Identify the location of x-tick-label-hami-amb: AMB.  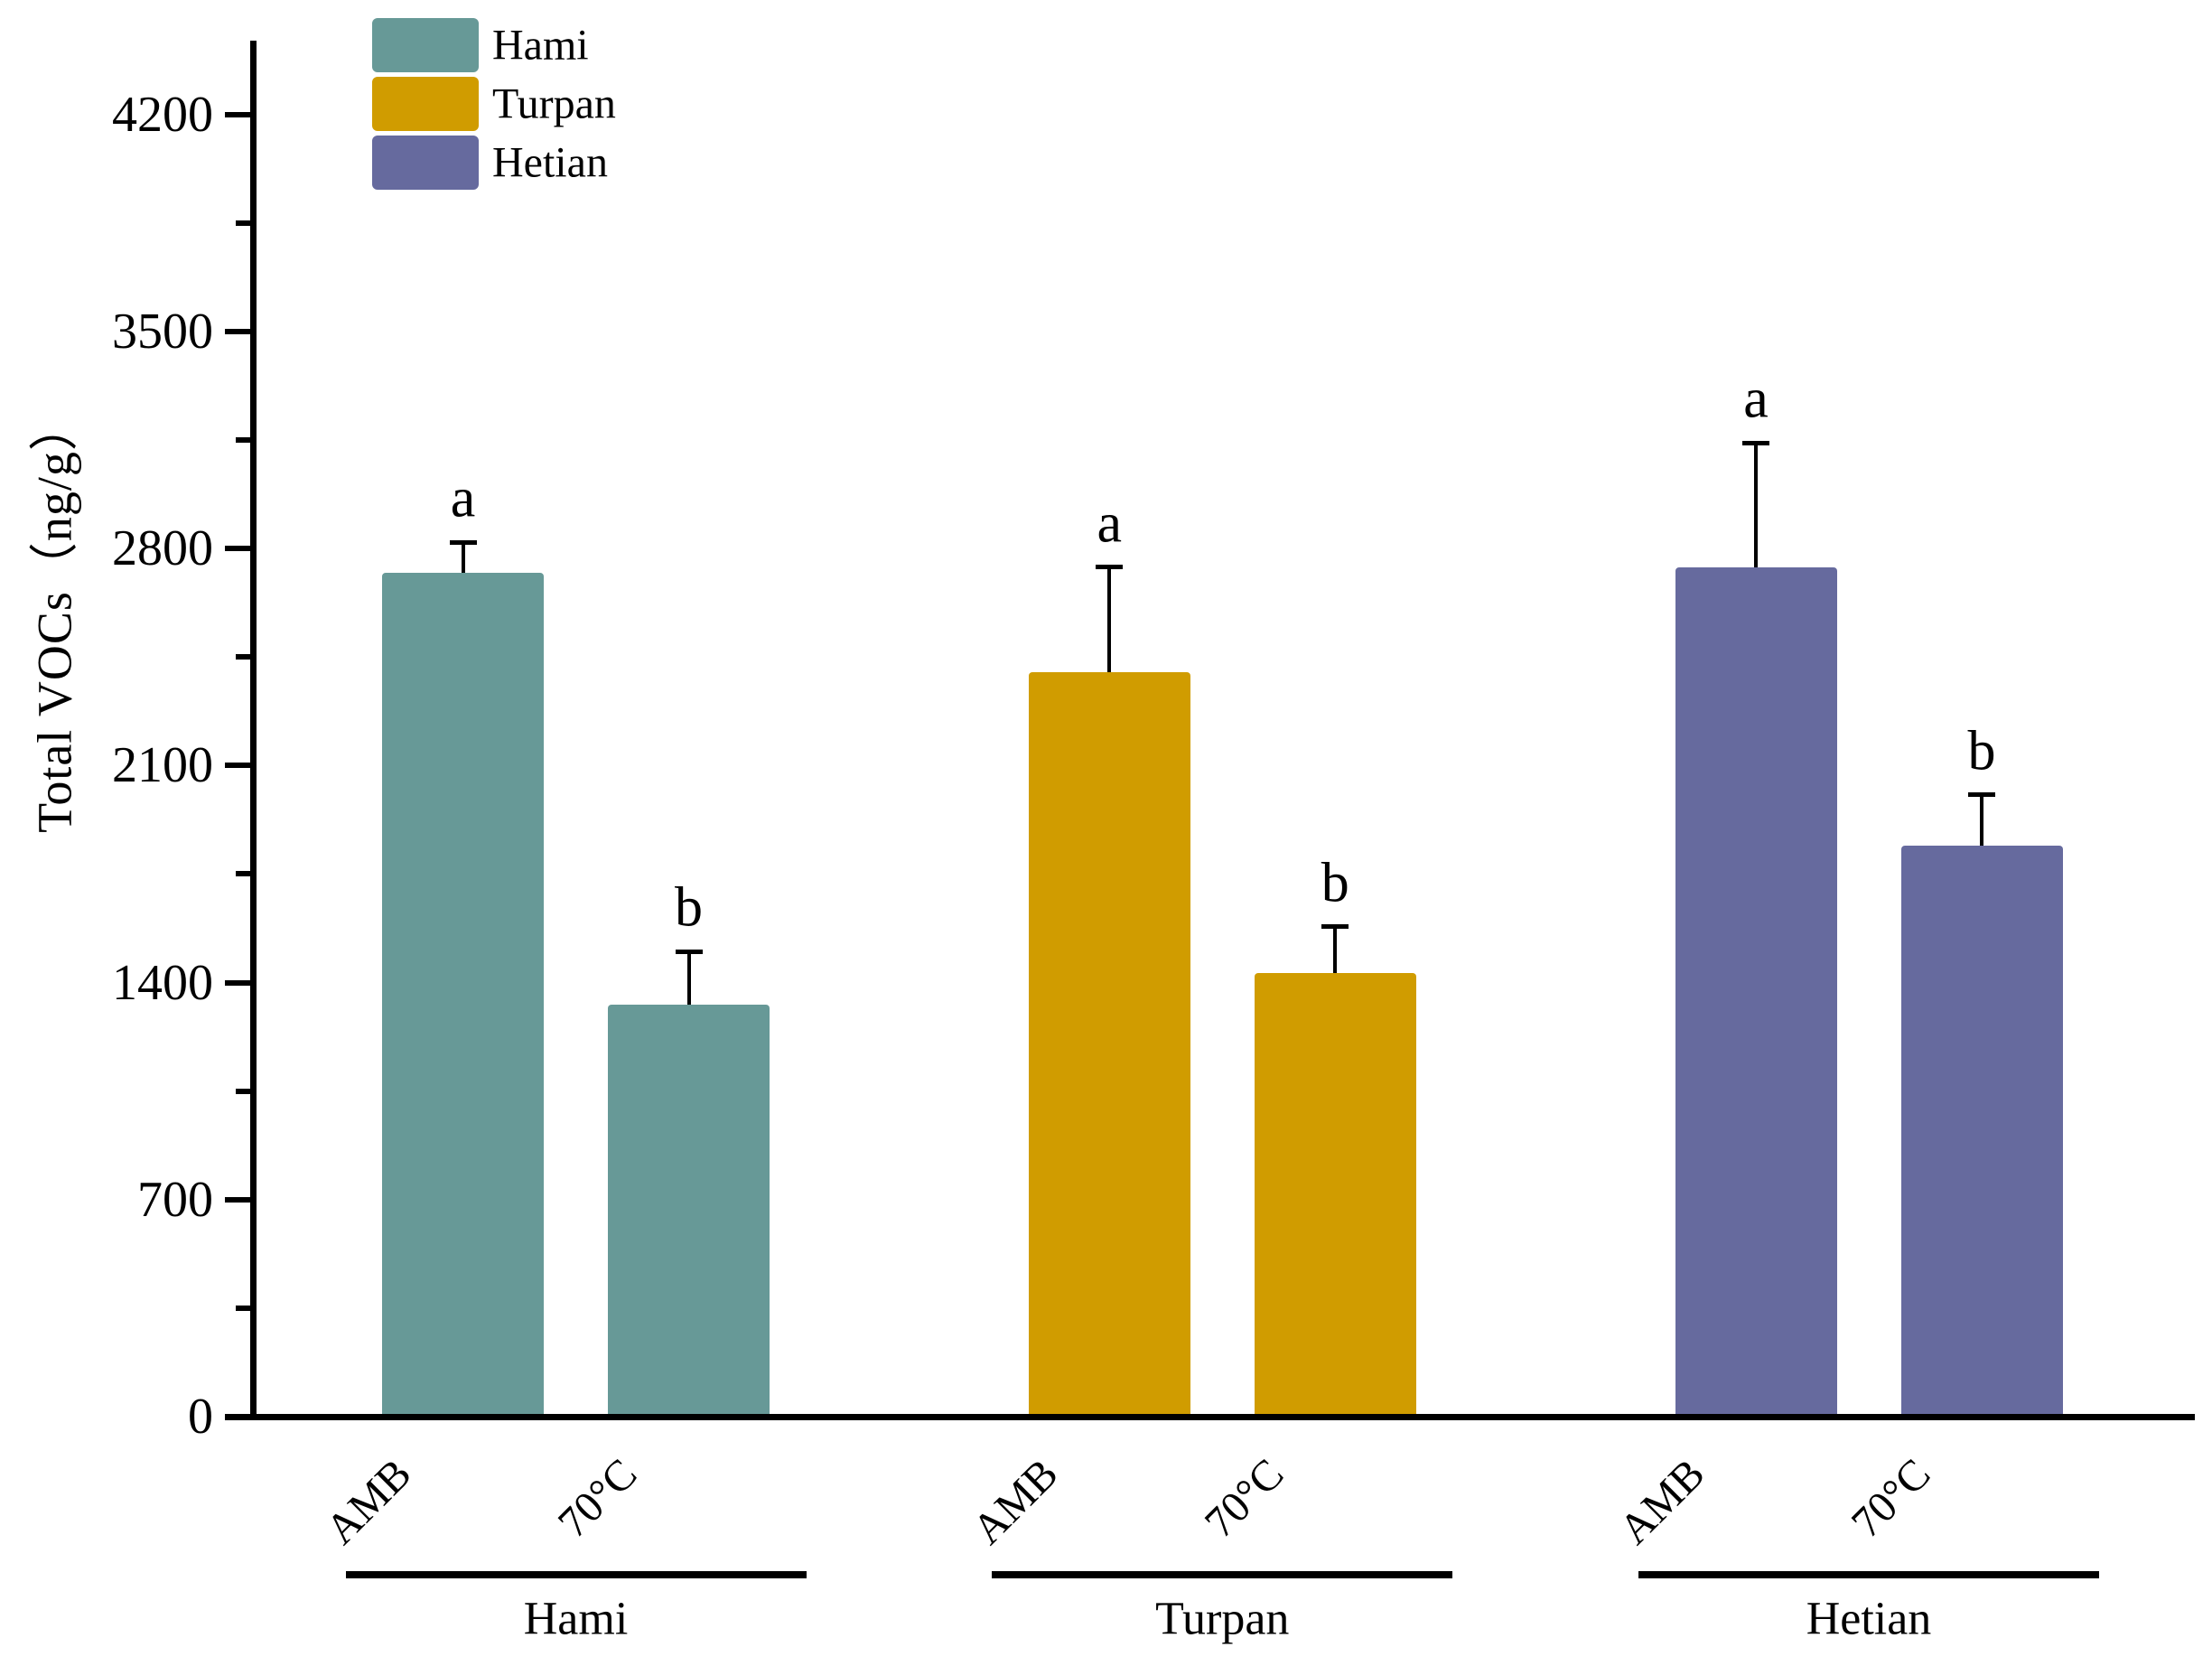
(368, 1501).